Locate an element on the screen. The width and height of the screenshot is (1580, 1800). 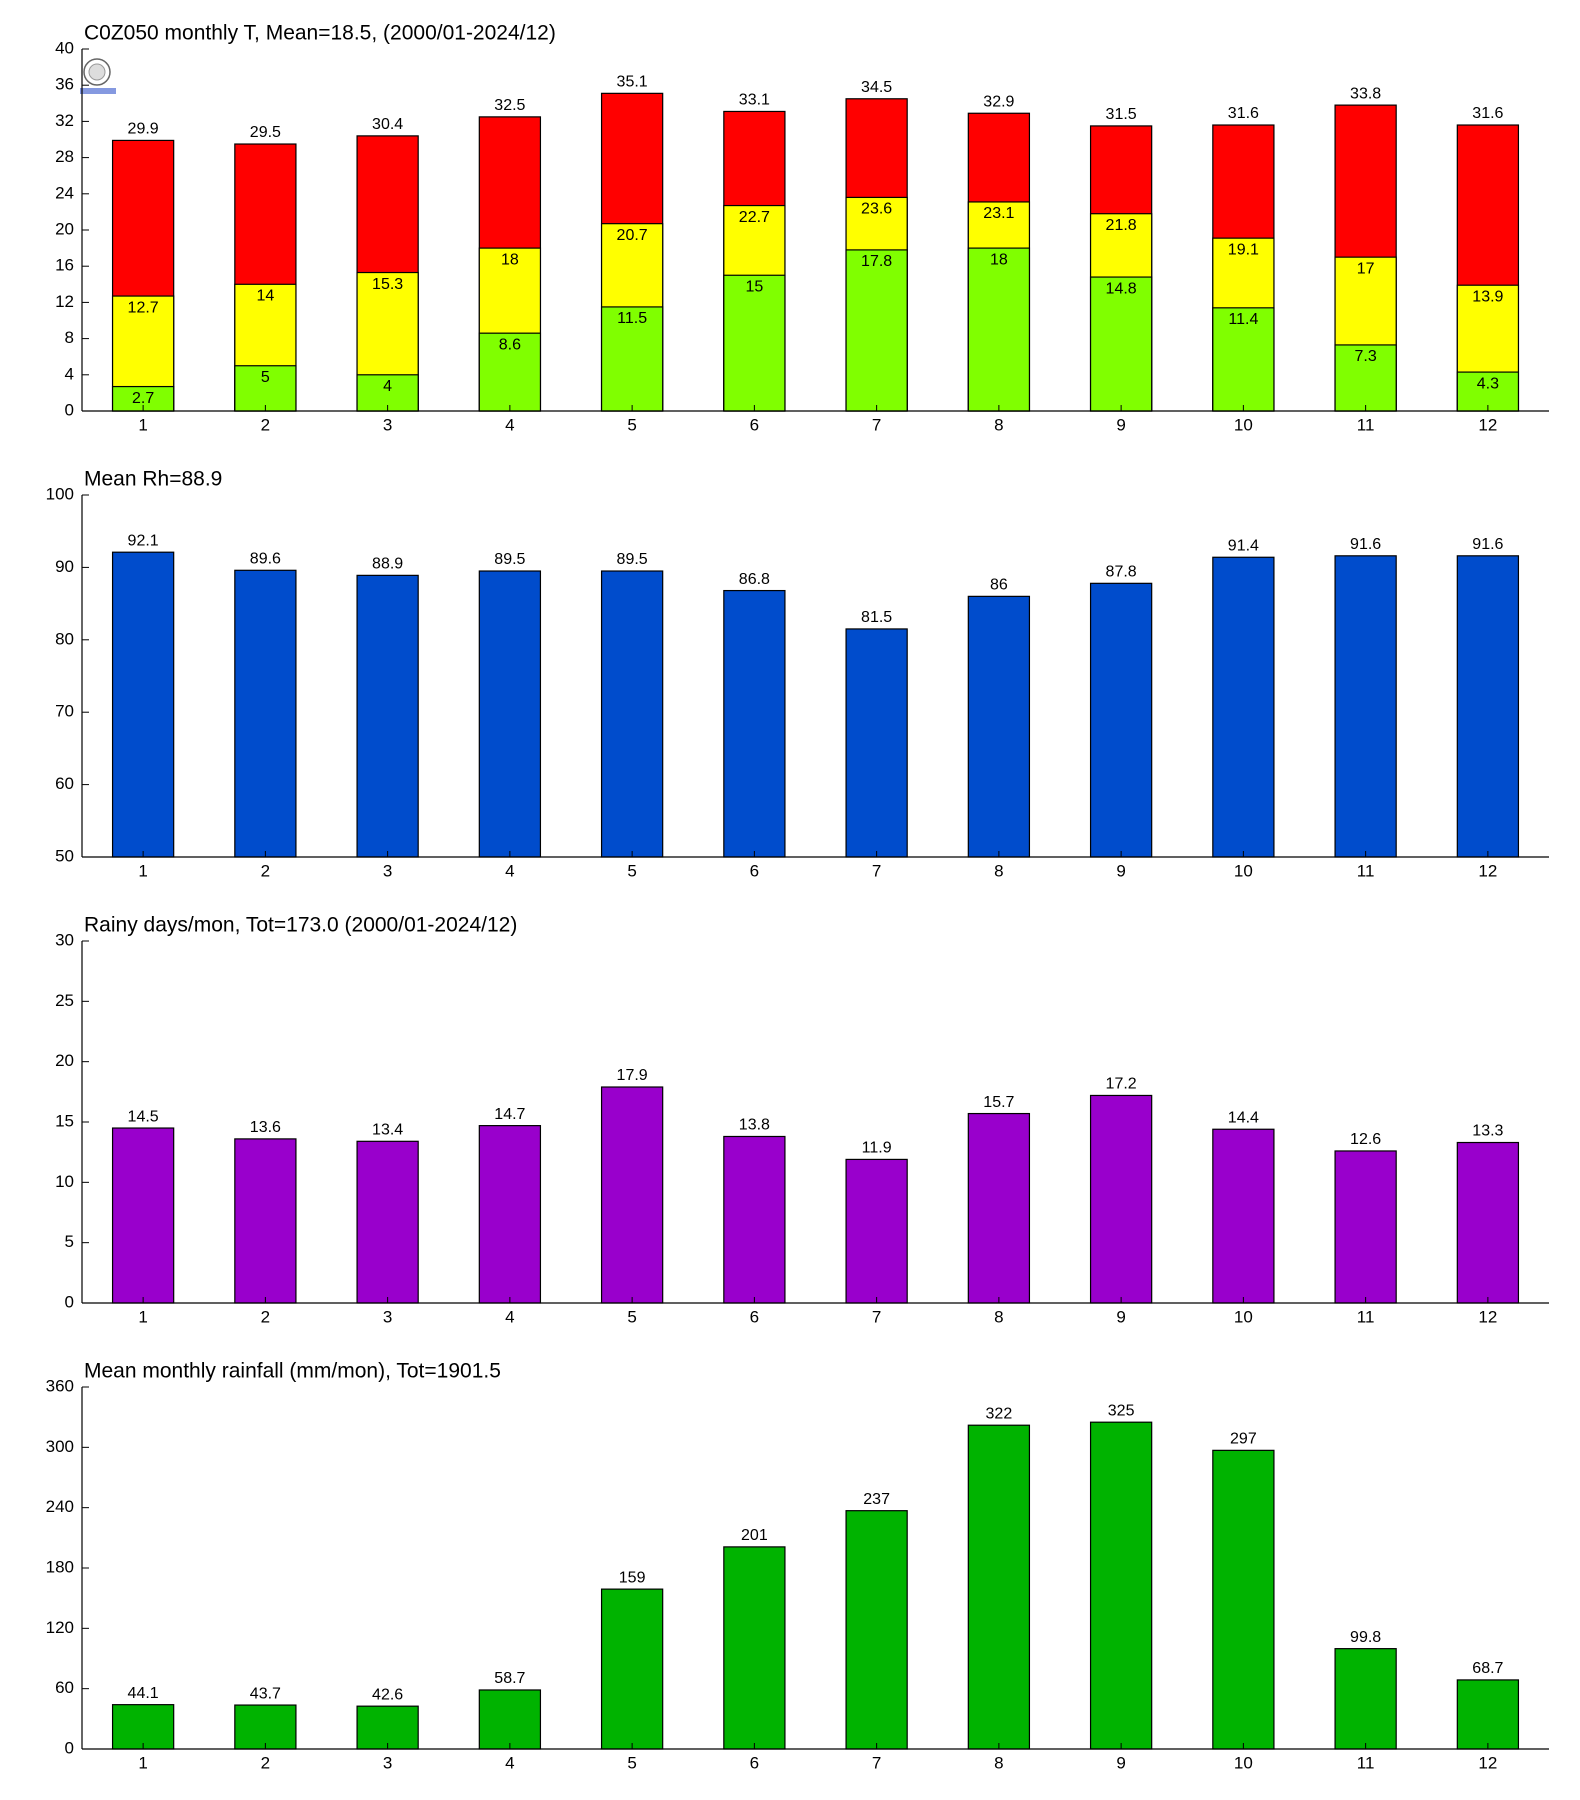
value-label: 91.4 is located at coordinates (1243, 545).